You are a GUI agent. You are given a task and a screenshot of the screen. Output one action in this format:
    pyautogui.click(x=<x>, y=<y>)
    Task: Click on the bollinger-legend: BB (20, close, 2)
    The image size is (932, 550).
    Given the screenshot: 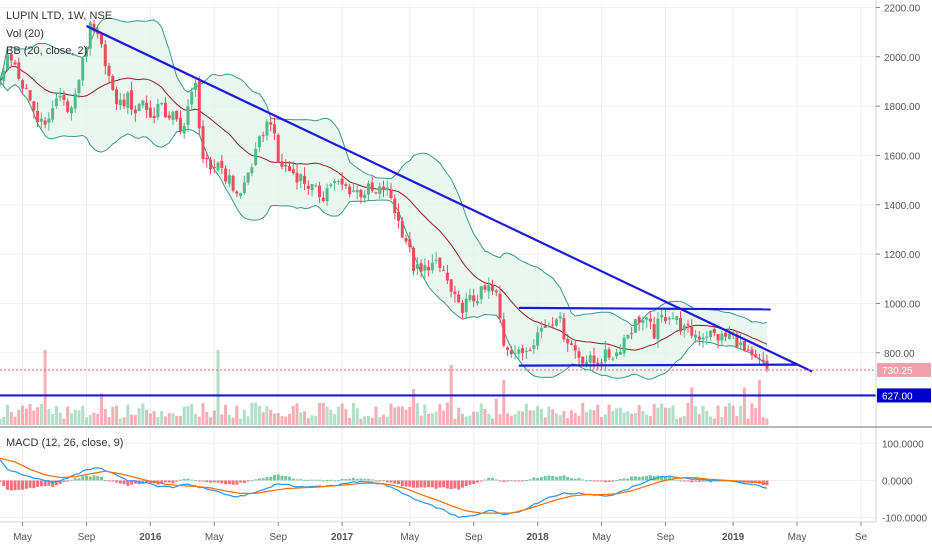 What is the action you would take?
    pyautogui.click(x=47, y=51)
    